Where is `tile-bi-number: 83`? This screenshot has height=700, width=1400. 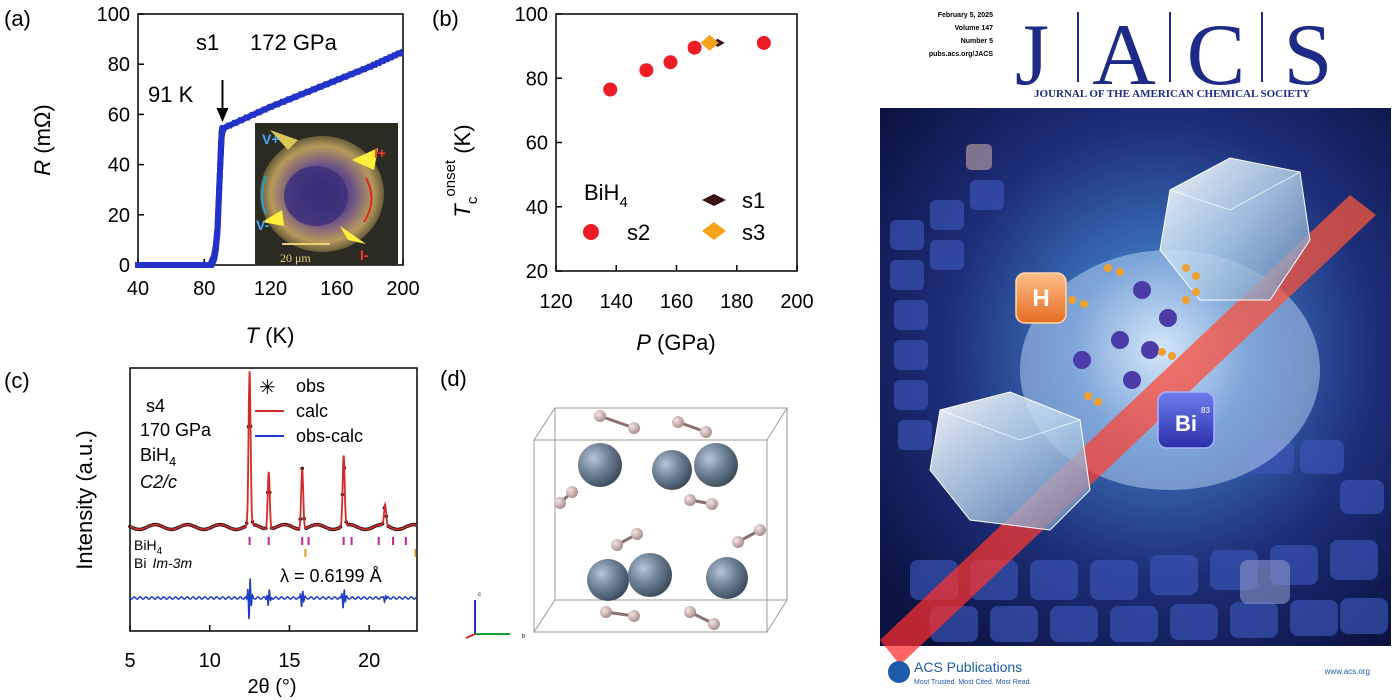 tile-bi-number: 83 is located at coordinates (1205, 410).